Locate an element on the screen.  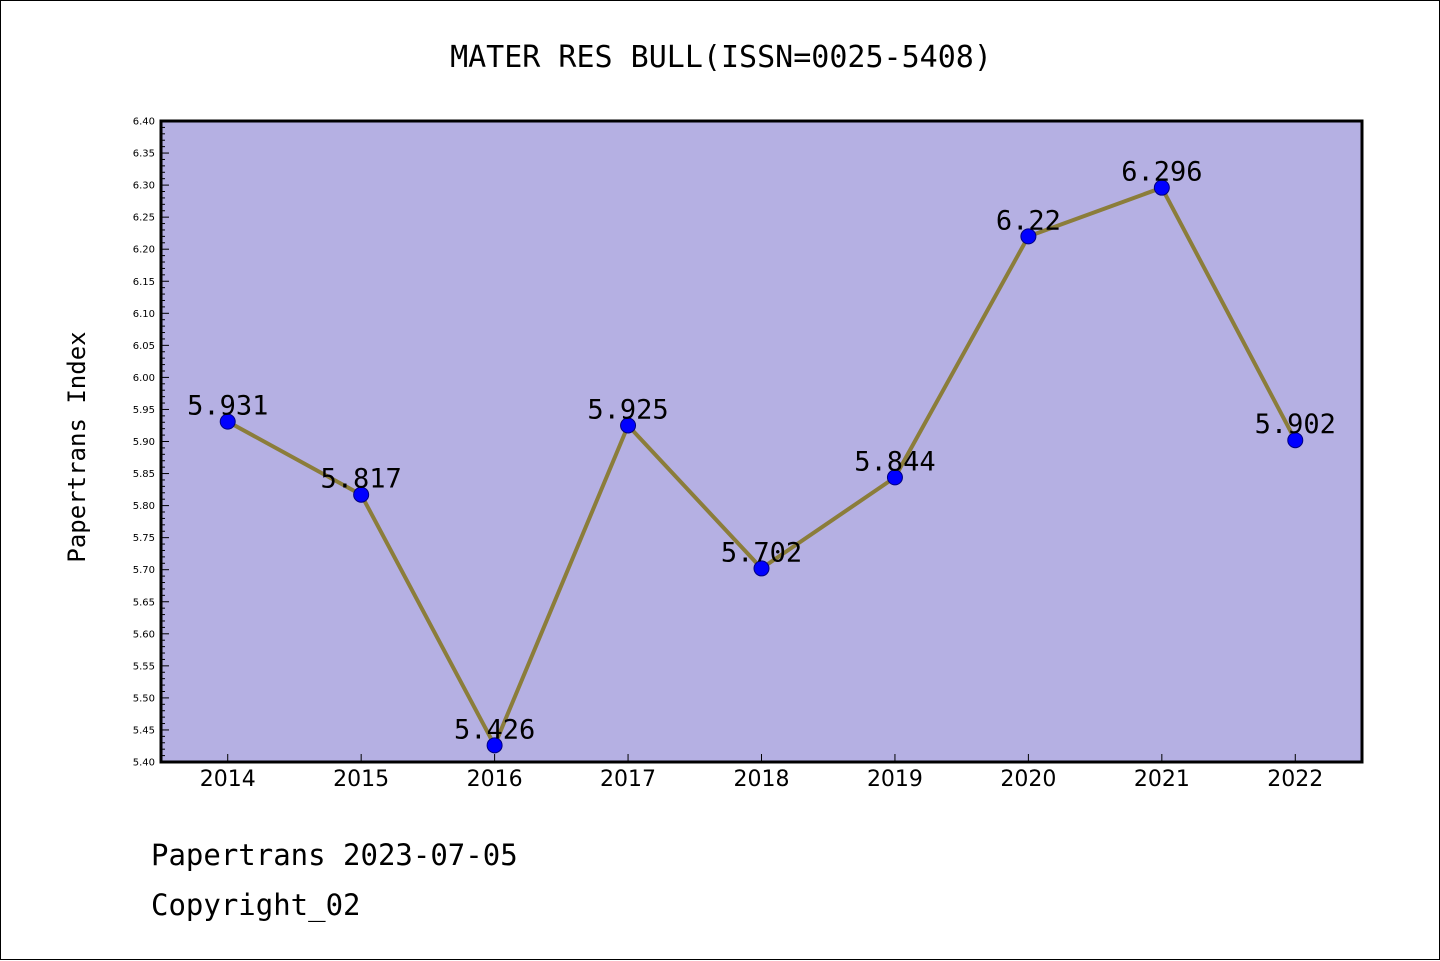
data-label: 5.817 is located at coordinates (361, 479).